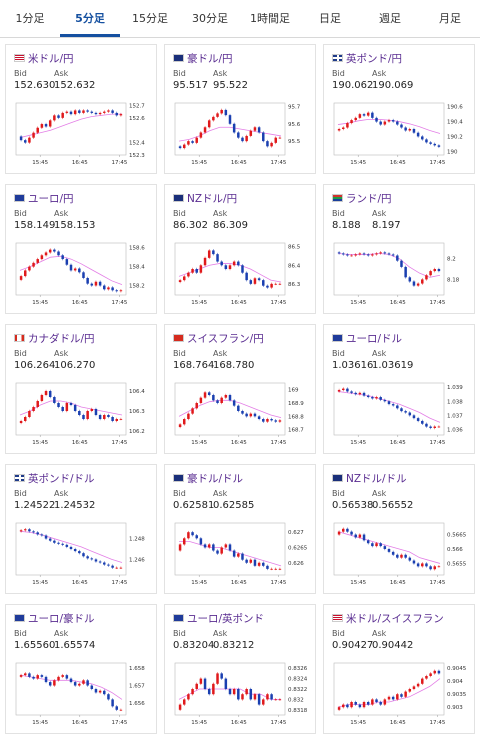 The image size is (480, 741). I want to click on pair-name: NZドル/ドル, so click(376, 478).